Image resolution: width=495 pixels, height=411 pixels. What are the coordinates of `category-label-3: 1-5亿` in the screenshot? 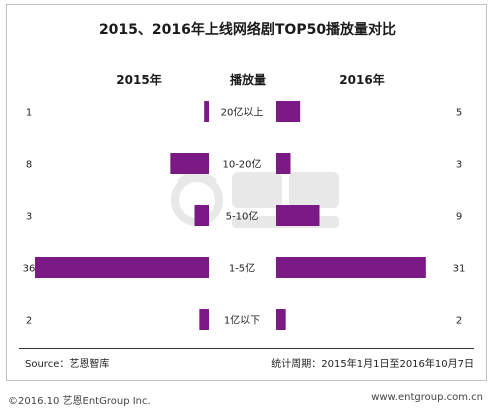 It's located at (242, 268).